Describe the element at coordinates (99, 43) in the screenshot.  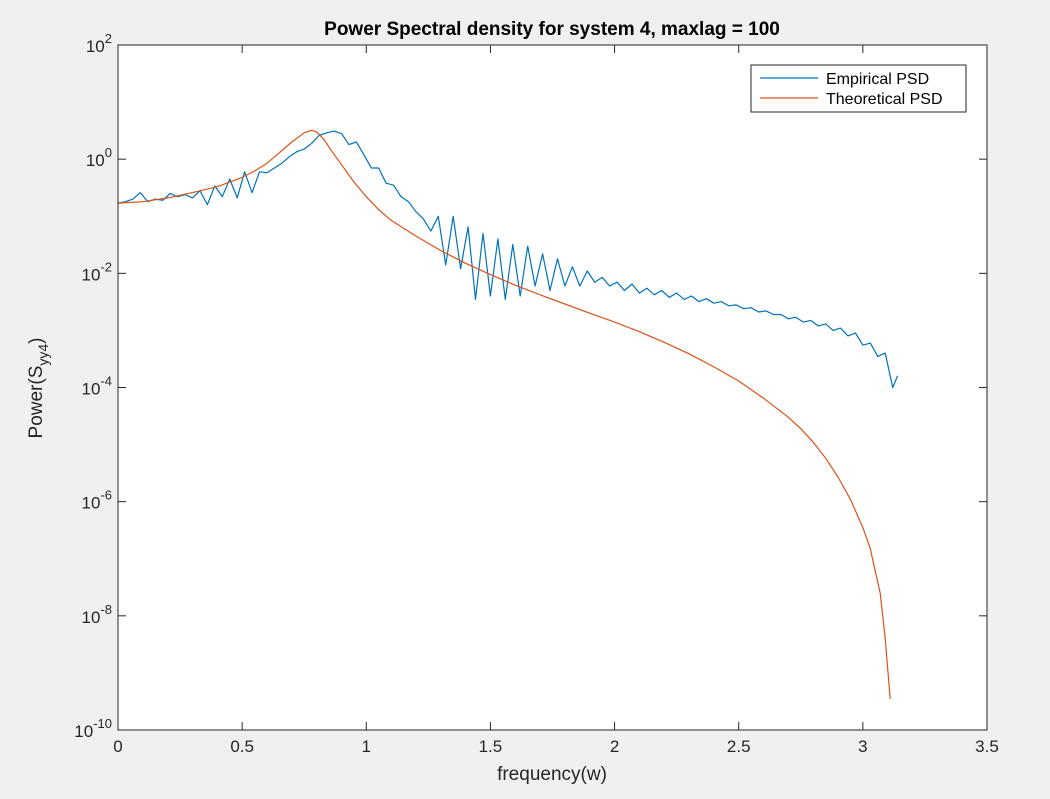
I see `y-tick-label: 10²` at that location.